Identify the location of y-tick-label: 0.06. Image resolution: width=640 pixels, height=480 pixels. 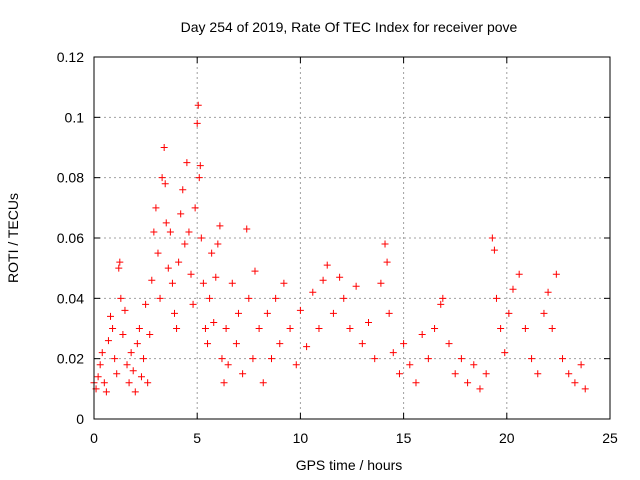
(70, 238).